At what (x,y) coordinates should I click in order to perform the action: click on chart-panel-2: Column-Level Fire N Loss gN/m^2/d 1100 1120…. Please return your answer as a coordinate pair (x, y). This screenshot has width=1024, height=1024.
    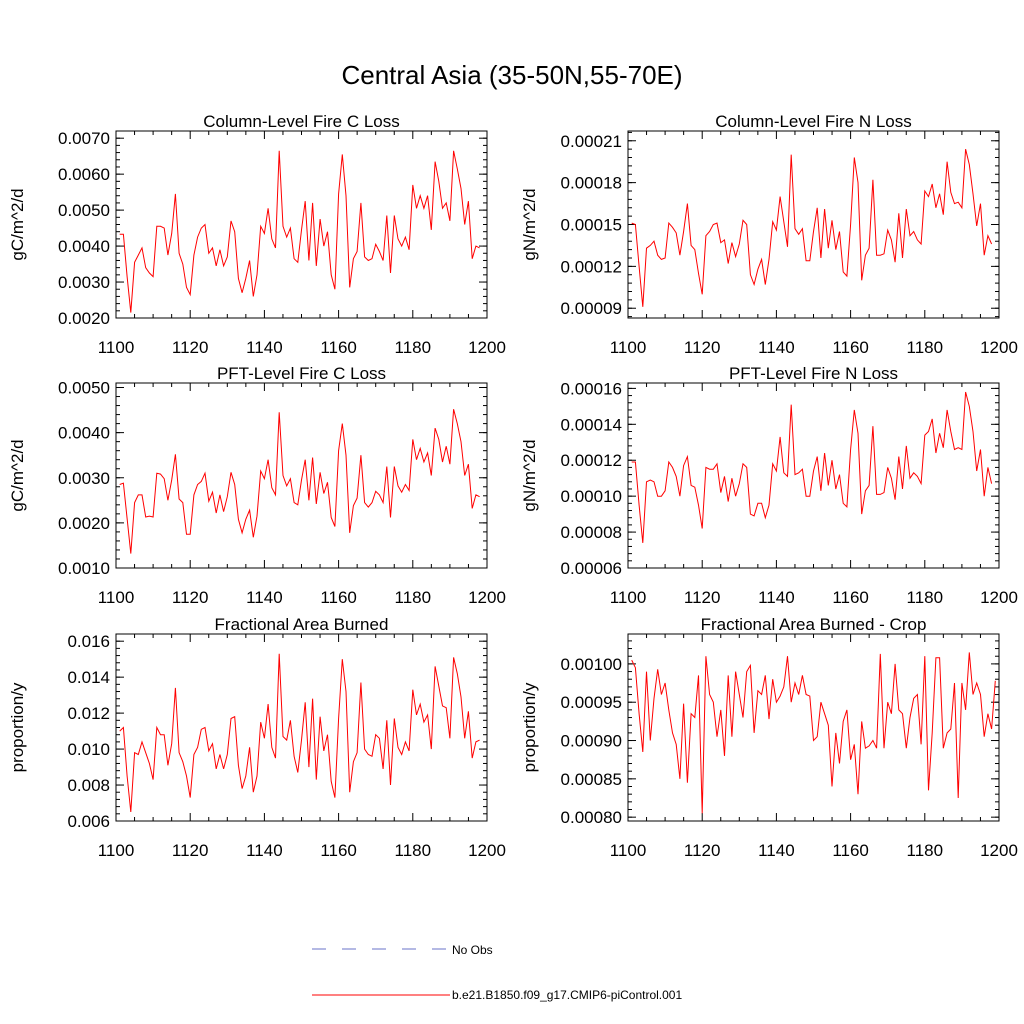
    Looking at the image, I should click on (769, 234).